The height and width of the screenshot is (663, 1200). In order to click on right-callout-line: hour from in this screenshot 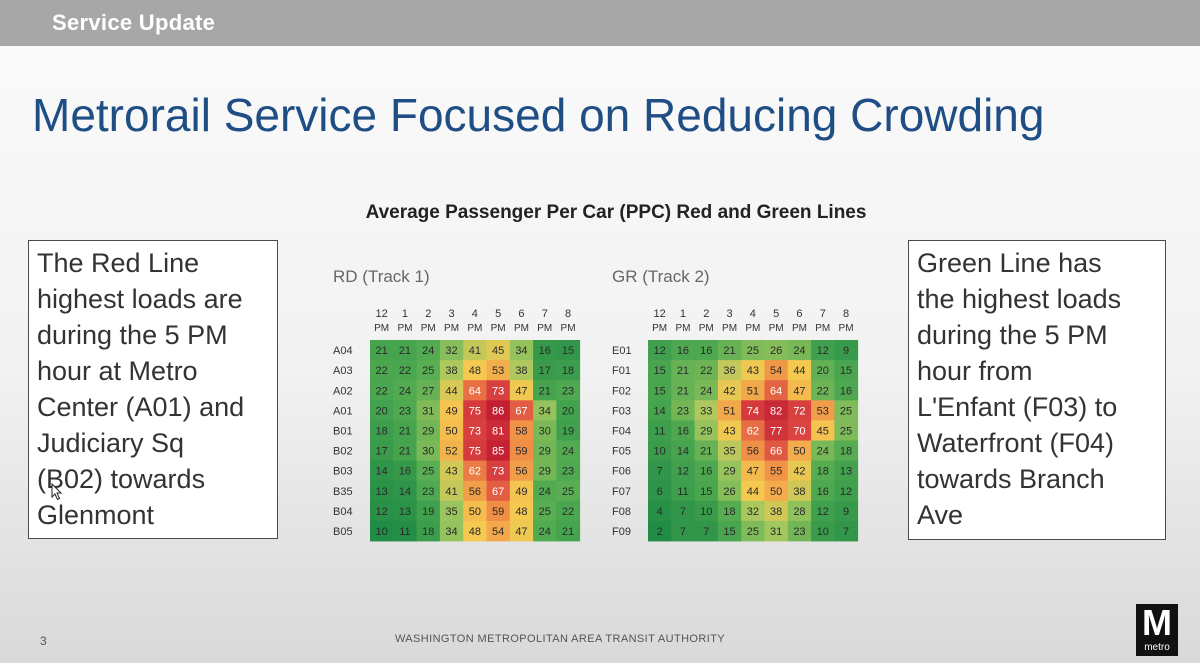, I will do `click(975, 371)`.